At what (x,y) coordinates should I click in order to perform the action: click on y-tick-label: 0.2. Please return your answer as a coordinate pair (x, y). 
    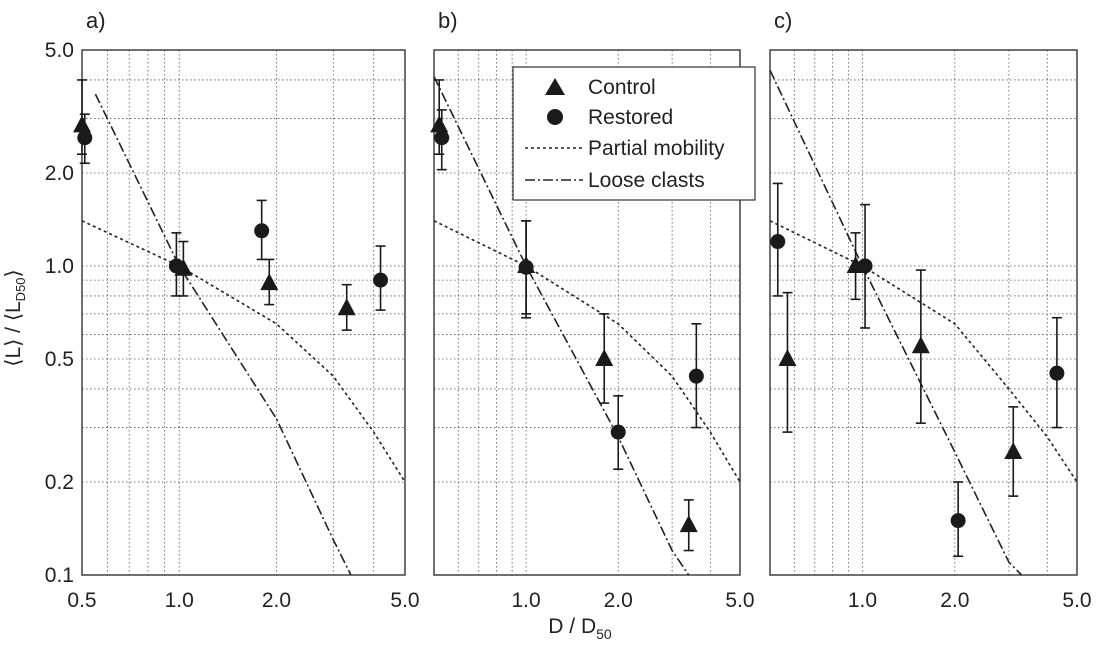
    Looking at the image, I should click on (59, 482).